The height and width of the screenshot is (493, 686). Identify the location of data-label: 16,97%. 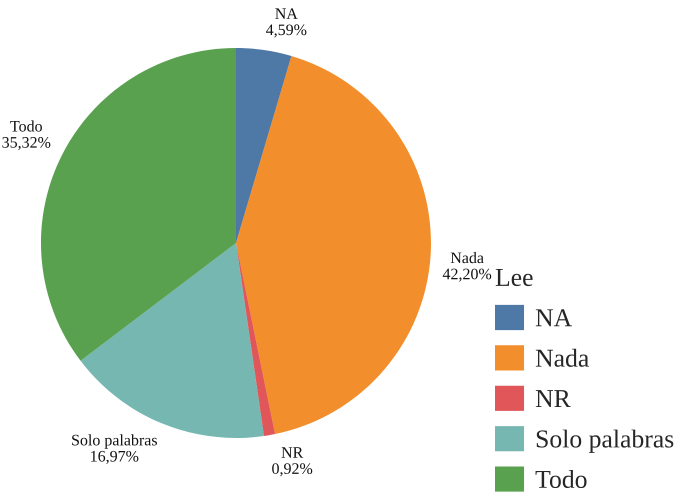
(114, 457).